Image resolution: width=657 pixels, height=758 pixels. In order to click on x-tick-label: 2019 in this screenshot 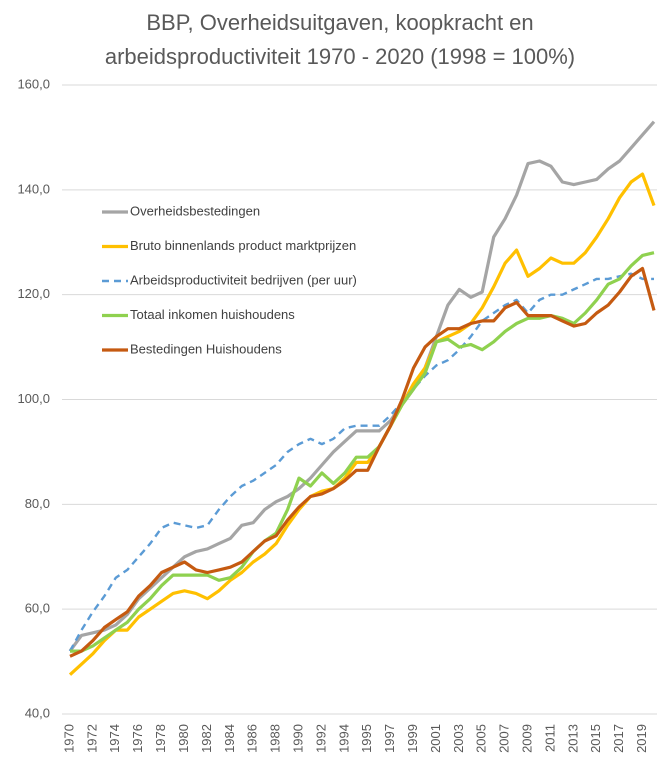, I will do `click(641, 738)`.